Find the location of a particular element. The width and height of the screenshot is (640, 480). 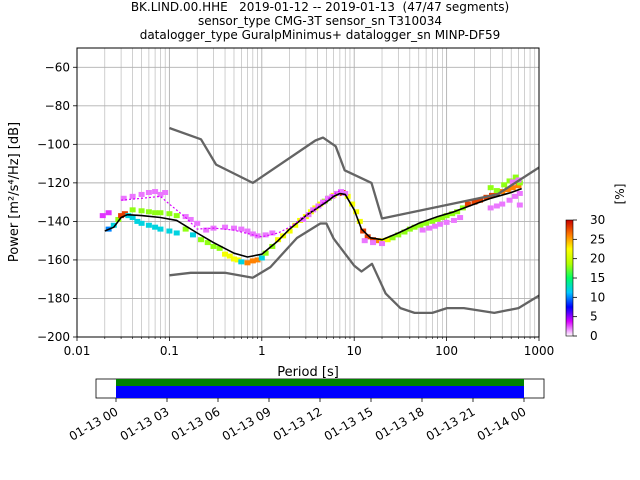

series-line-outlier is located at coordinates (231, 214).